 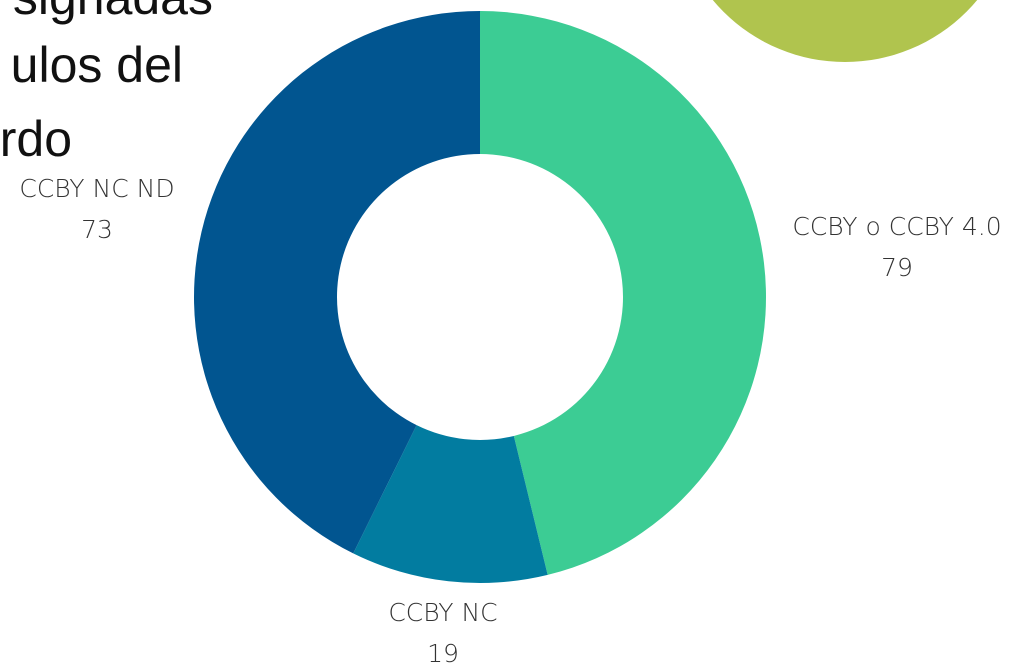 I want to click on title-line: signadas, so click(x=113, y=12).